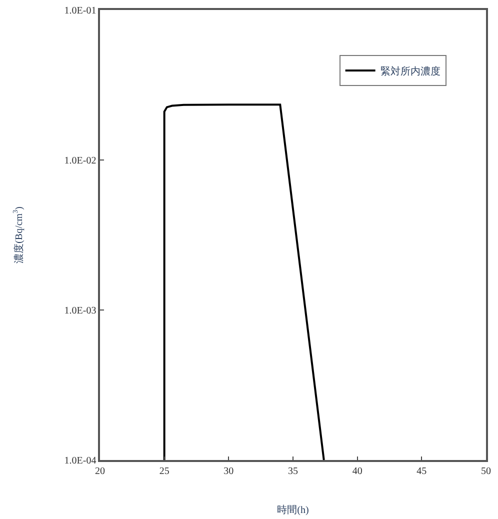 The image size is (498, 519). I want to click on x-tick-label: 45, so click(421, 471).